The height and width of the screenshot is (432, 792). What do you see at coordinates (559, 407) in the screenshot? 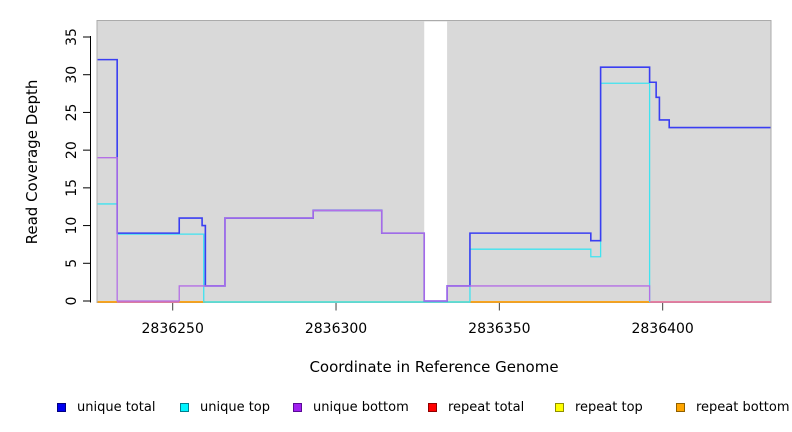
I see `repeat-top-swatch-icon` at bounding box center [559, 407].